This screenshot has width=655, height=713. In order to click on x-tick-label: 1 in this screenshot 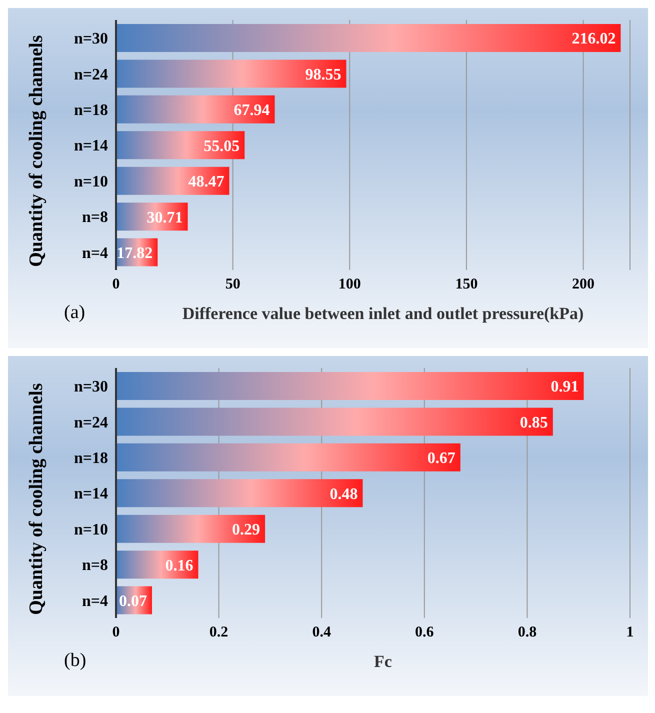, I will do `click(630, 632)`.